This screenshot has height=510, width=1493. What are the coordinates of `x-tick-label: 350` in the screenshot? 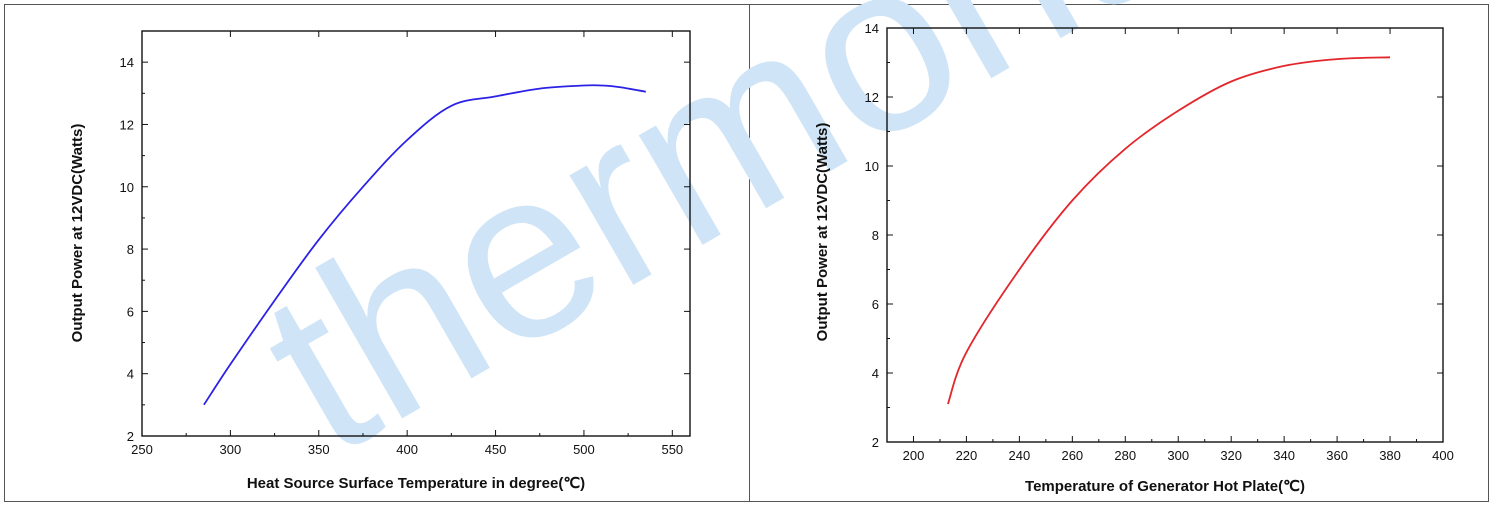 It's located at (319, 449).